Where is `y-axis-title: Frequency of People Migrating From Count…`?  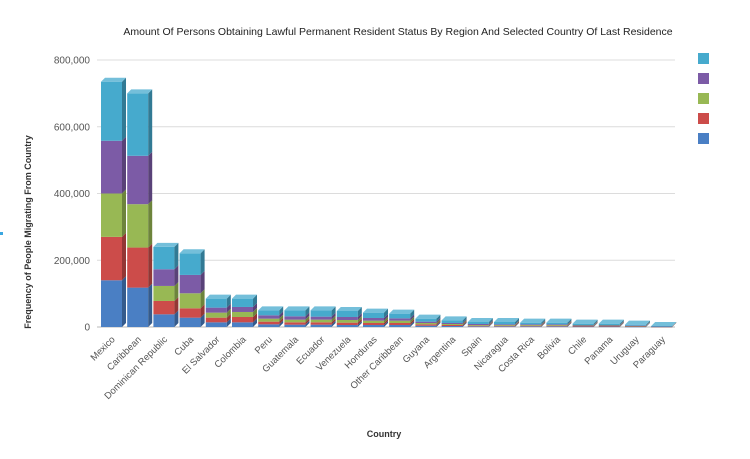
y-axis-title: Frequency of People Migrating From Count… is located at coordinates (28, 232).